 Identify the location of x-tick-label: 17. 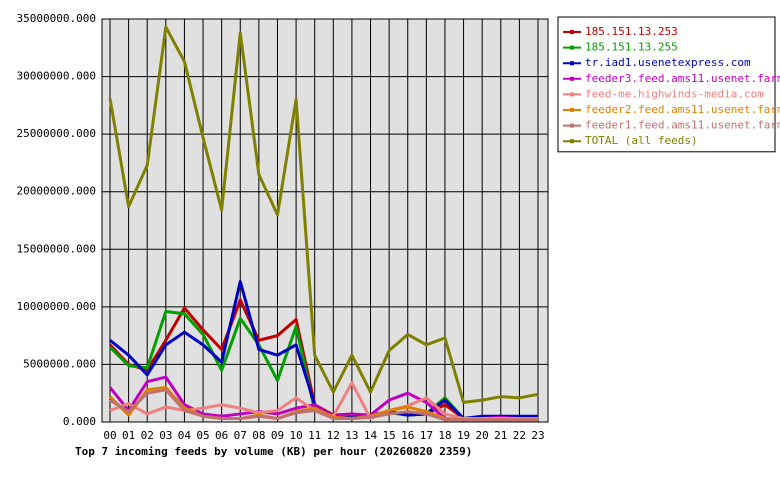
(426, 435).